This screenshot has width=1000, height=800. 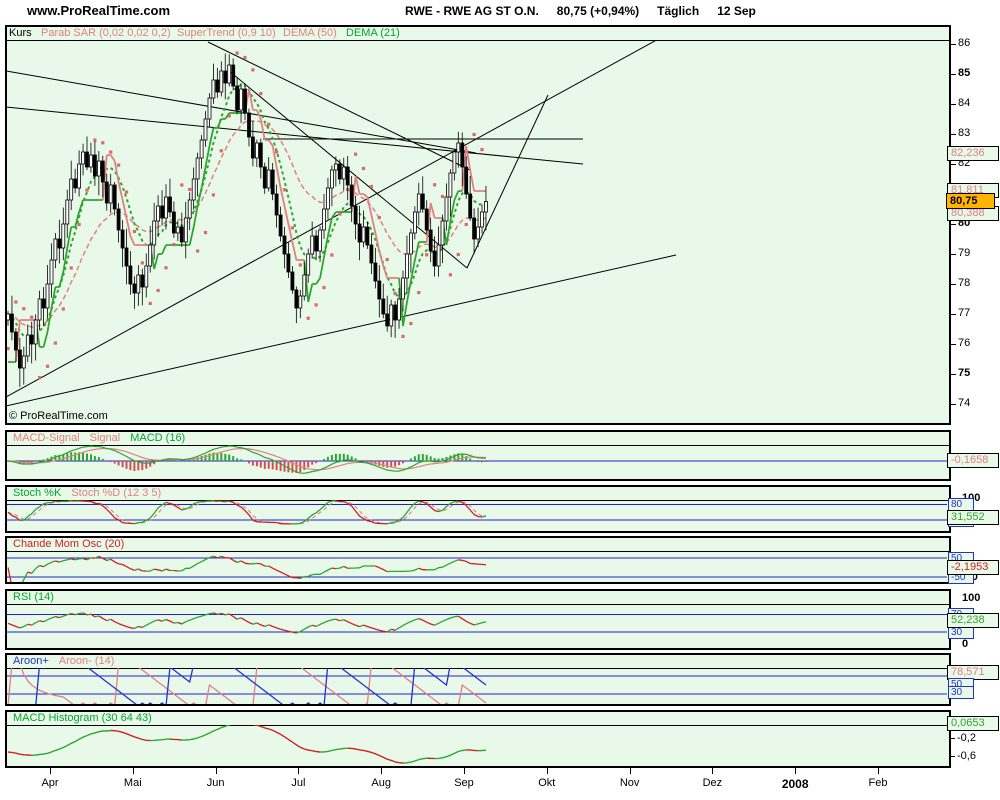 What do you see at coordinates (964, 253) in the screenshot?
I see `y-tick-label: 79` at bounding box center [964, 253].